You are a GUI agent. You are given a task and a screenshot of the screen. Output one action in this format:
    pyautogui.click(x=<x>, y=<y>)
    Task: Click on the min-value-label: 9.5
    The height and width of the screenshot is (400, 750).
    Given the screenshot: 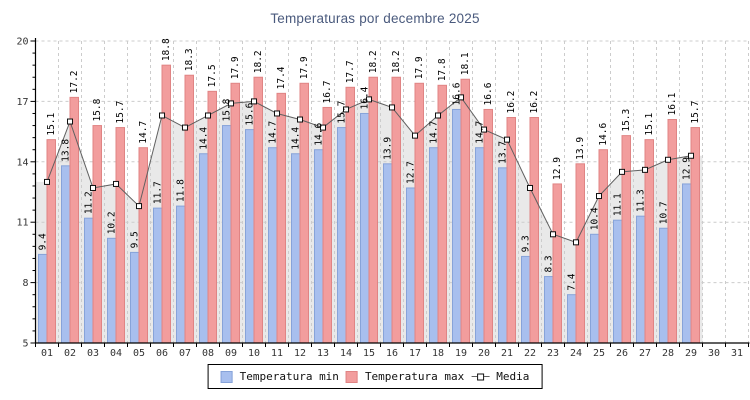 What is the action you would take?
    pyautogui.click(x=134, y=239)
    